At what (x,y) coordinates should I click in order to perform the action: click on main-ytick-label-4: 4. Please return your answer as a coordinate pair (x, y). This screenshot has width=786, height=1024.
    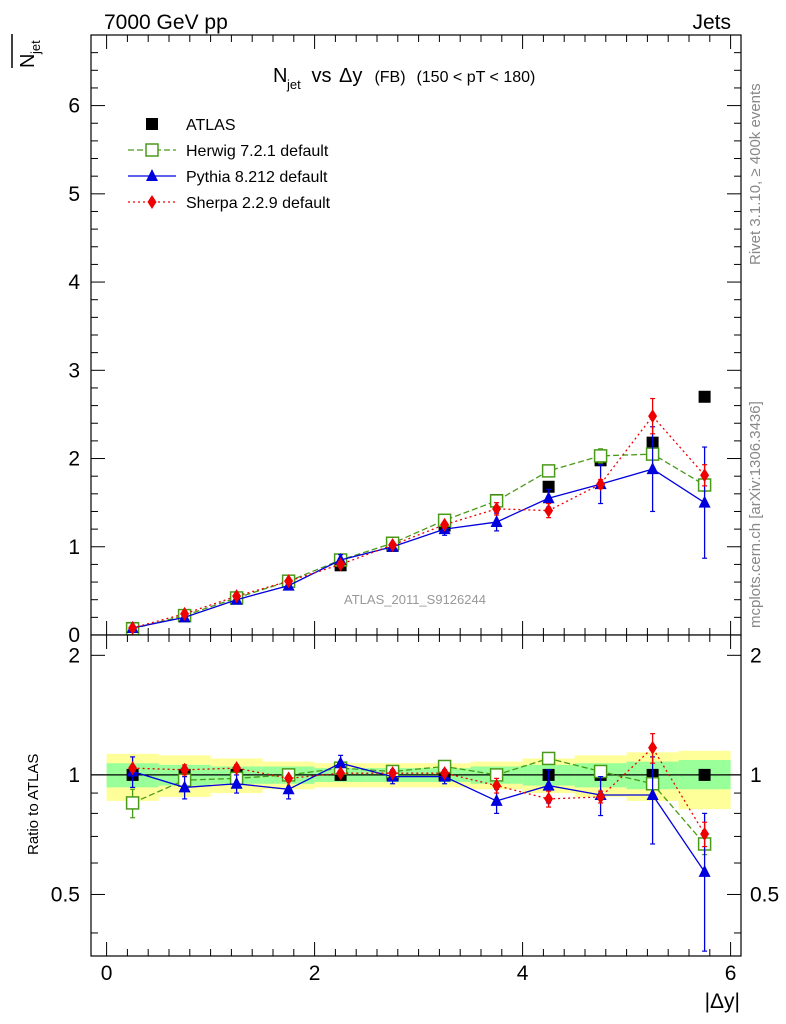
    Looking at the image, I should click on (74, 282).